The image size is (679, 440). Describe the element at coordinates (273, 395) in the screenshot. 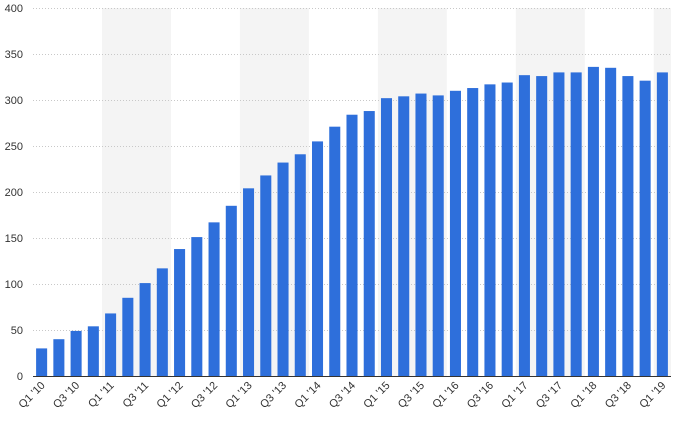

I see `x-tick-label: Q3 '13` at that location.